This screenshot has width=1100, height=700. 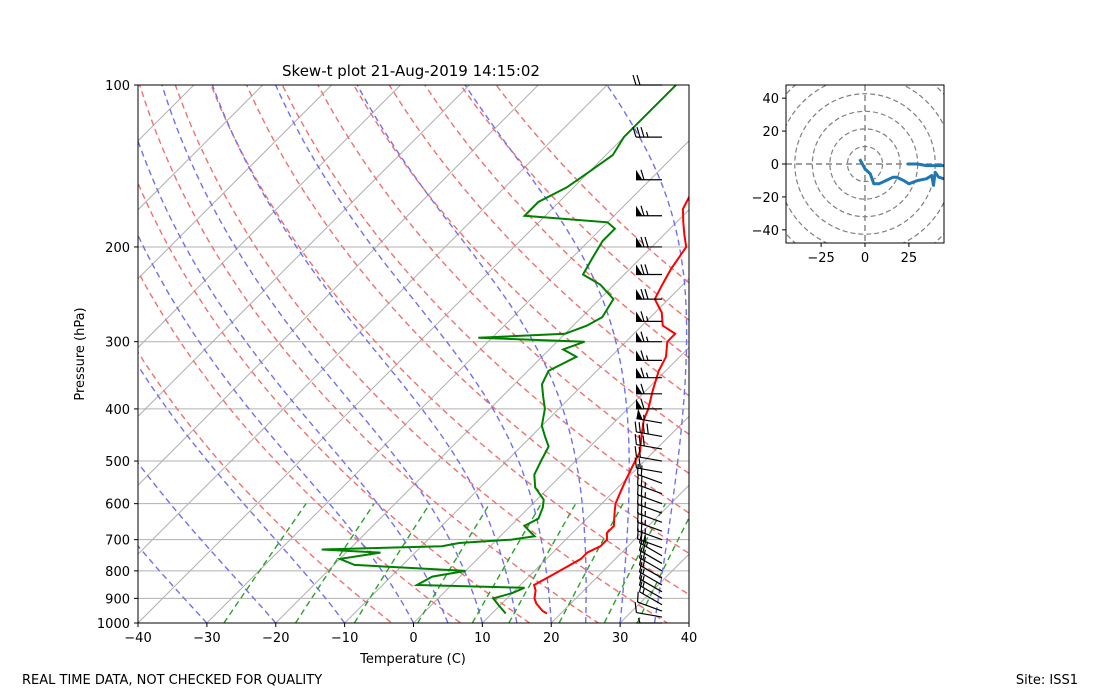 I want to click on hodo-y-tick-label: −40, so click(x=765, y=231).